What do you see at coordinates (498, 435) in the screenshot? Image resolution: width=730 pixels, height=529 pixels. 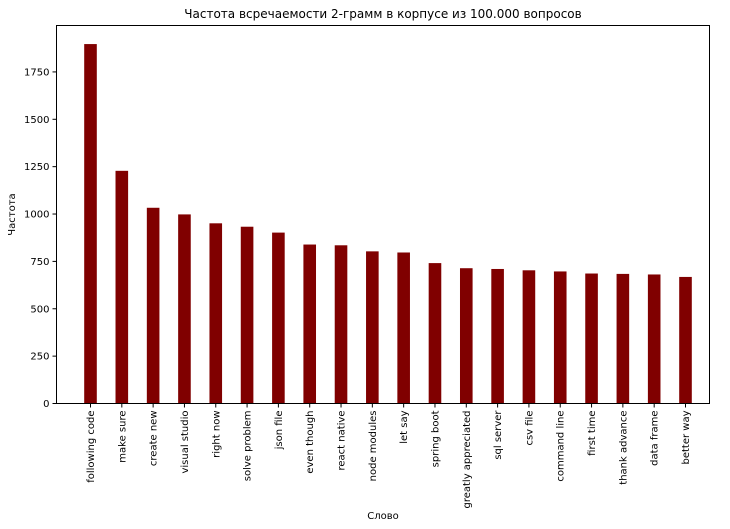 I see `x-tick-label: sql server` at bounding box center [498, 435].